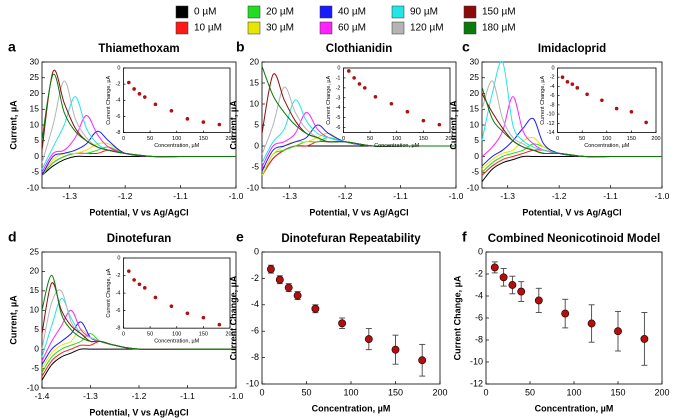  Describe the element at coordinates (329, 99) in the screenshot. I see `inset-y-label: Current Change, µA` at that location.